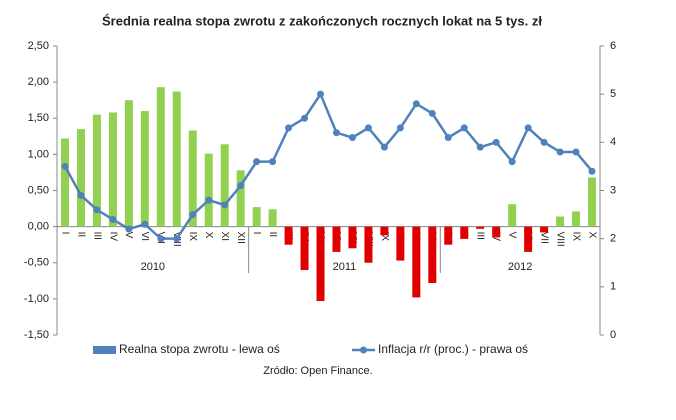 The height and width of the screenshot is (420, 676). I want to click on y2-tick-label: 6, so click(613, 46).